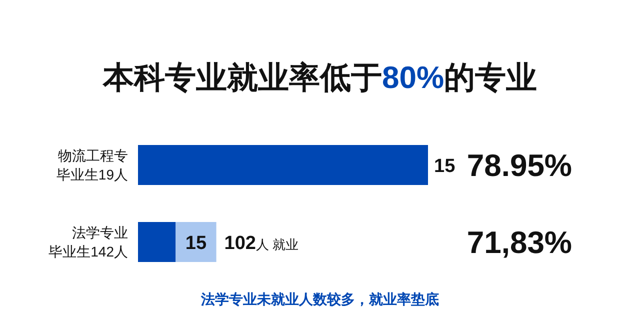  I want to click on annotation: 102人 就业, so click(261, 243).